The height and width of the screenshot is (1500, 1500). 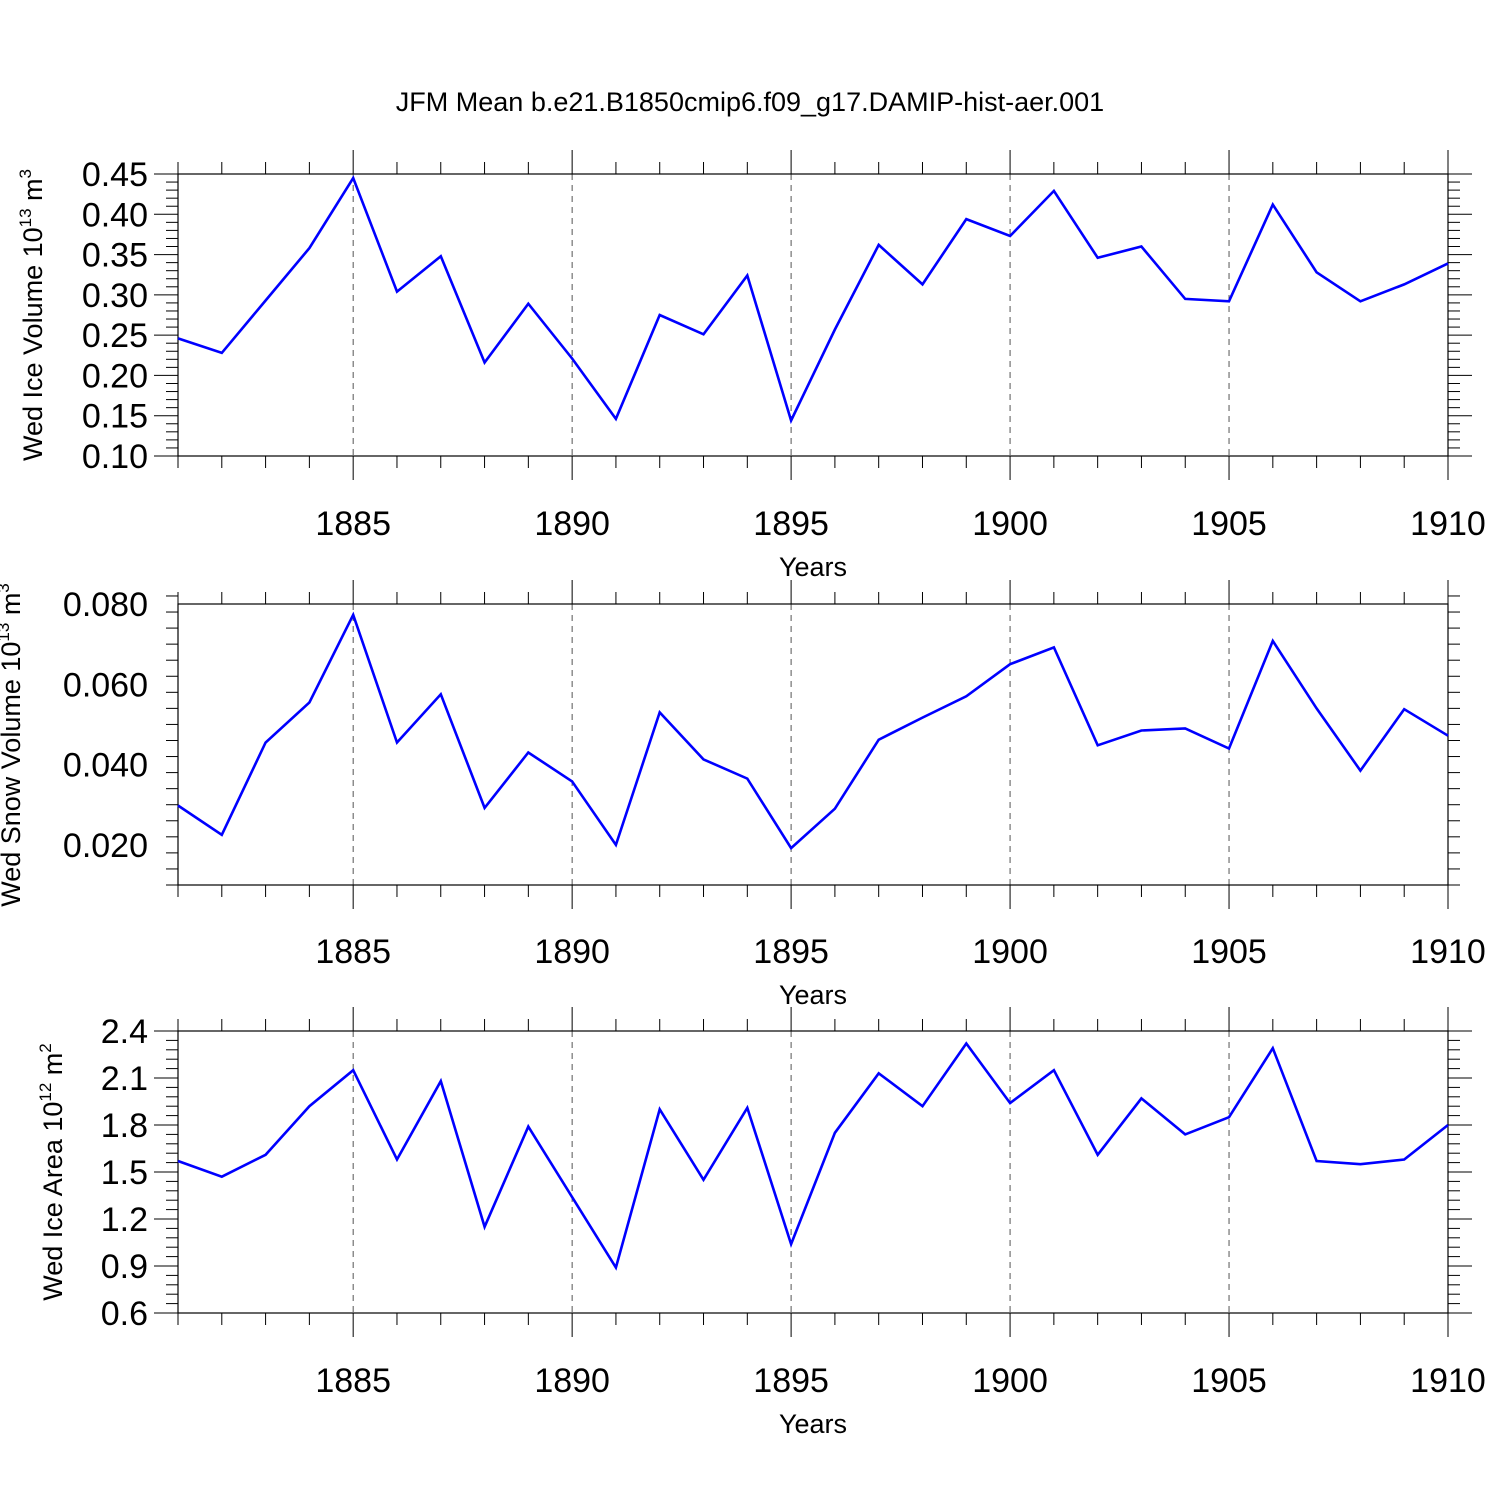 I want to click on y-tick-label: 2.4, so click(x=124, y=1032).